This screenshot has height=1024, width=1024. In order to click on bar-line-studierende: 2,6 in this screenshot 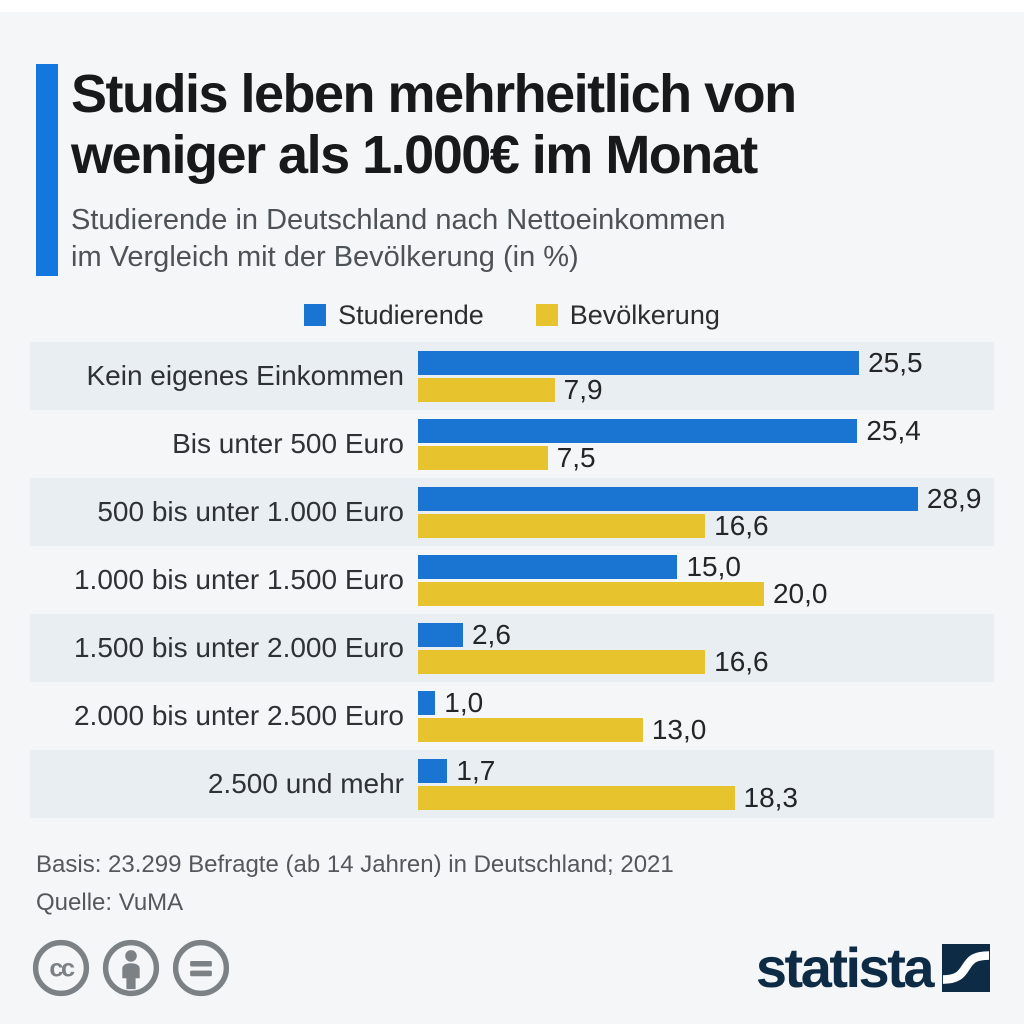, I will do `click(706, 634)`.